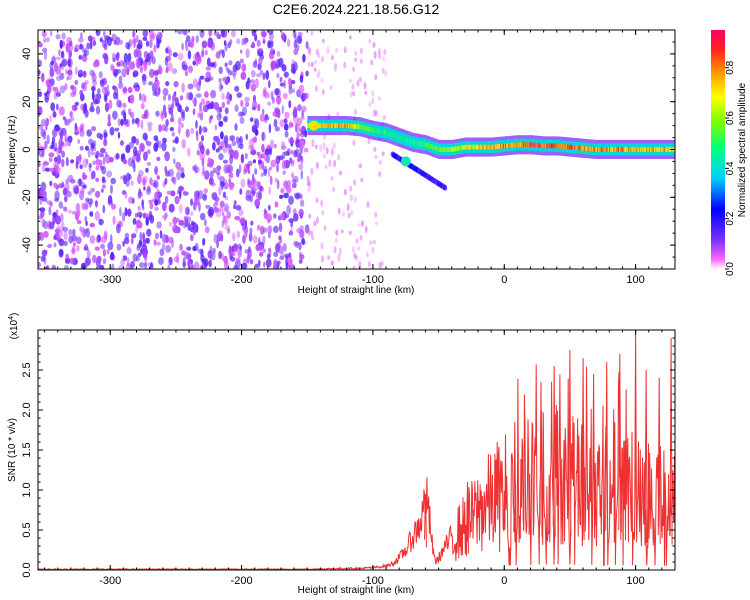  Describe the element at coordinates (445, 187) in the screenshot. I see `signal-branch` at that location.